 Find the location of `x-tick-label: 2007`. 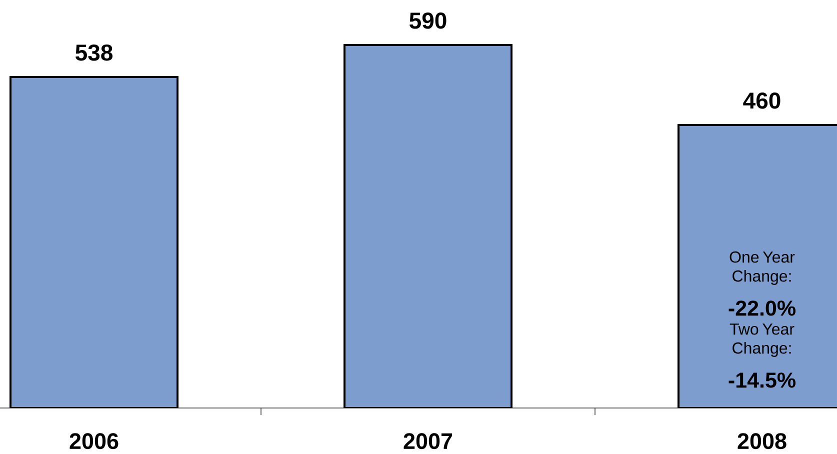

x-tick-label: 2007 is located at coordinates (428, 441).